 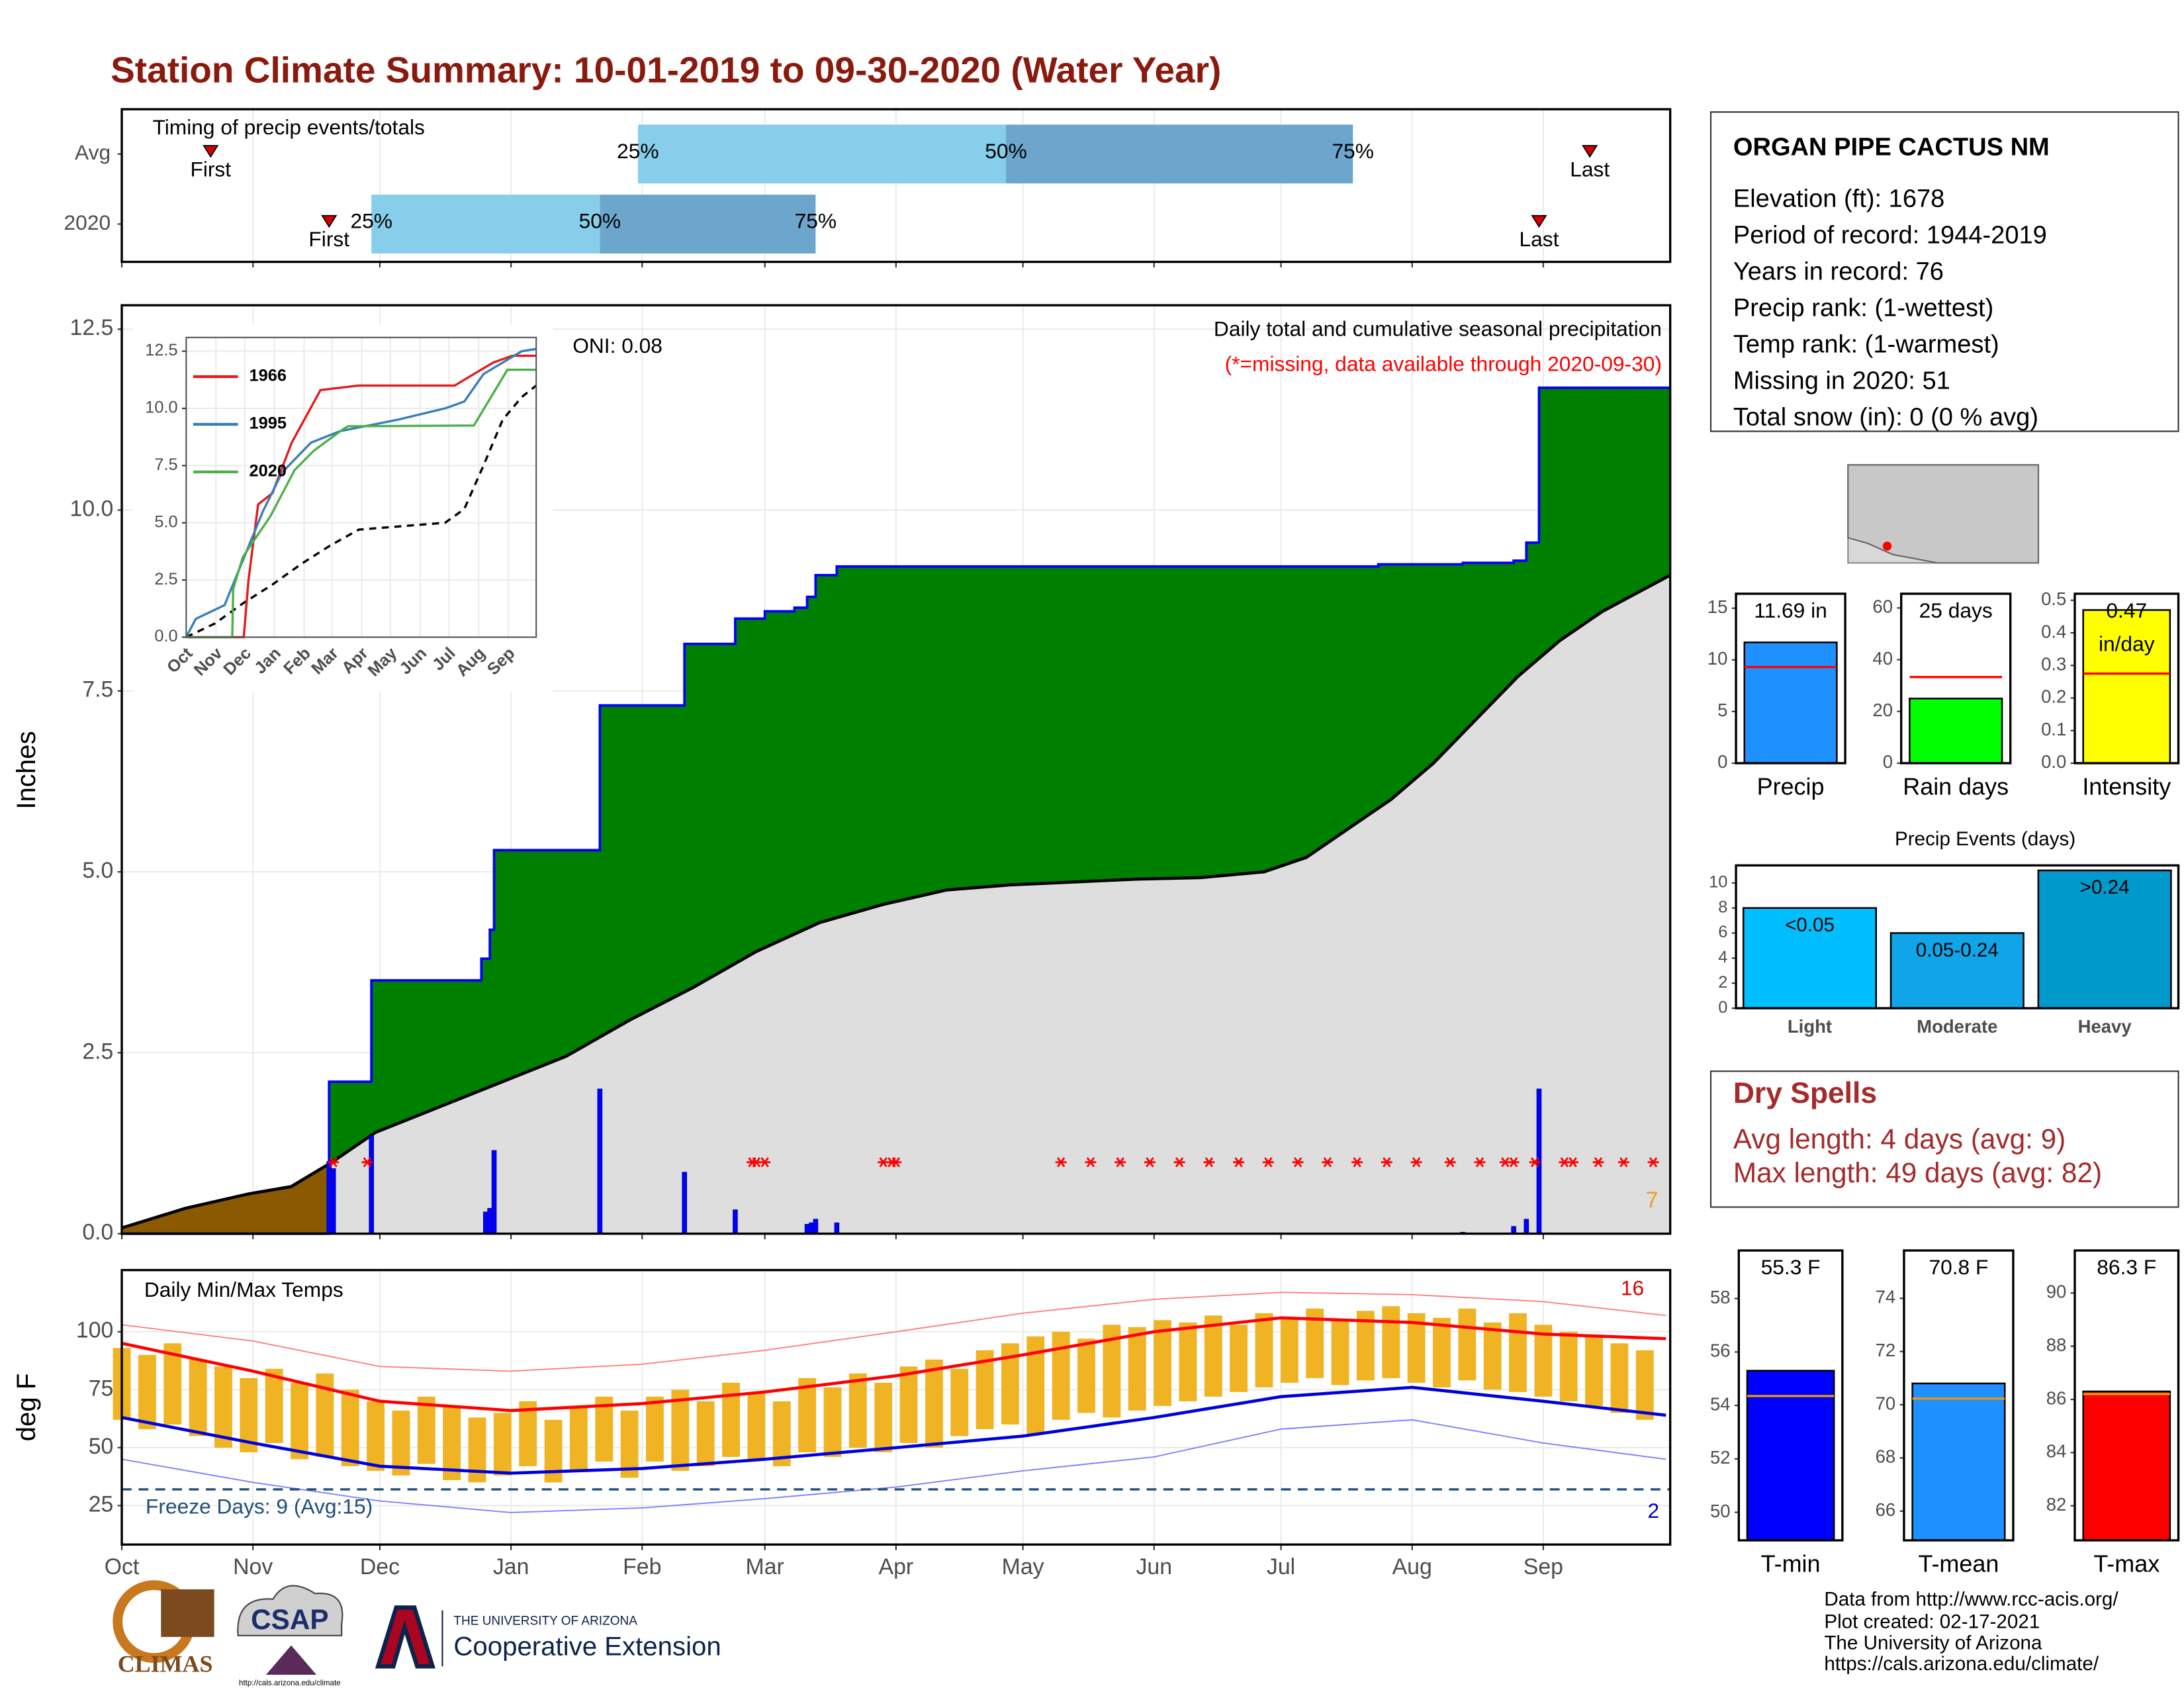 What do you see at coordinates (1885, 418) in the screenshot?
I see `station-line: Total snow (in): 0 (0 % avg)` at bounding box center [1885, 418].